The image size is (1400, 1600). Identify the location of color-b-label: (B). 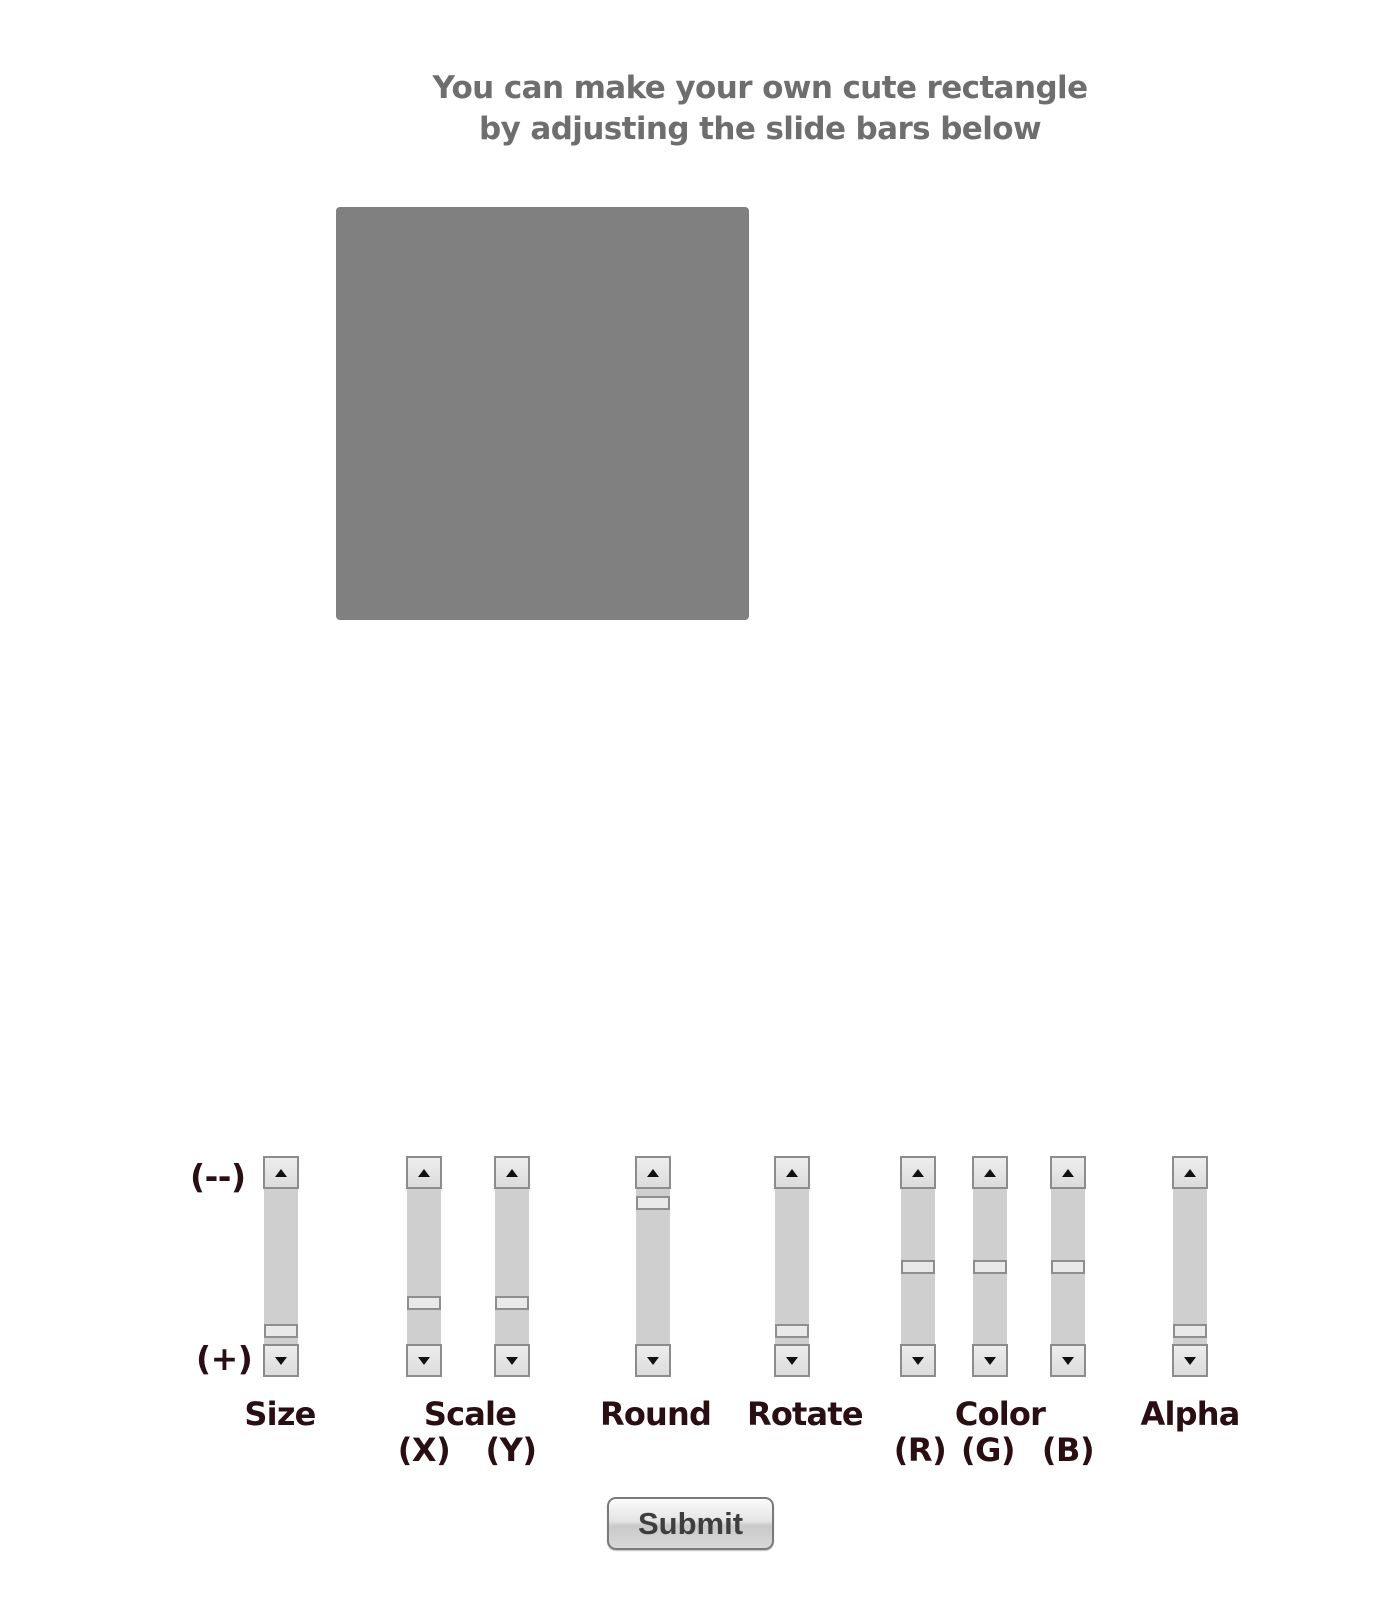
(1068, 1450).